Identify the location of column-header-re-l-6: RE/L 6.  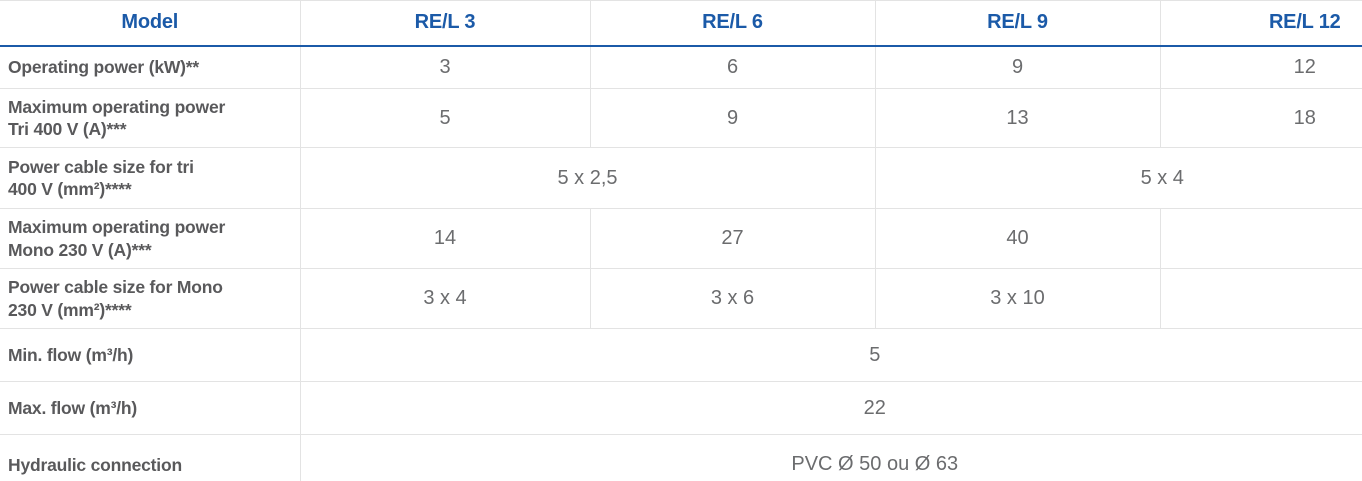
(732, 23).